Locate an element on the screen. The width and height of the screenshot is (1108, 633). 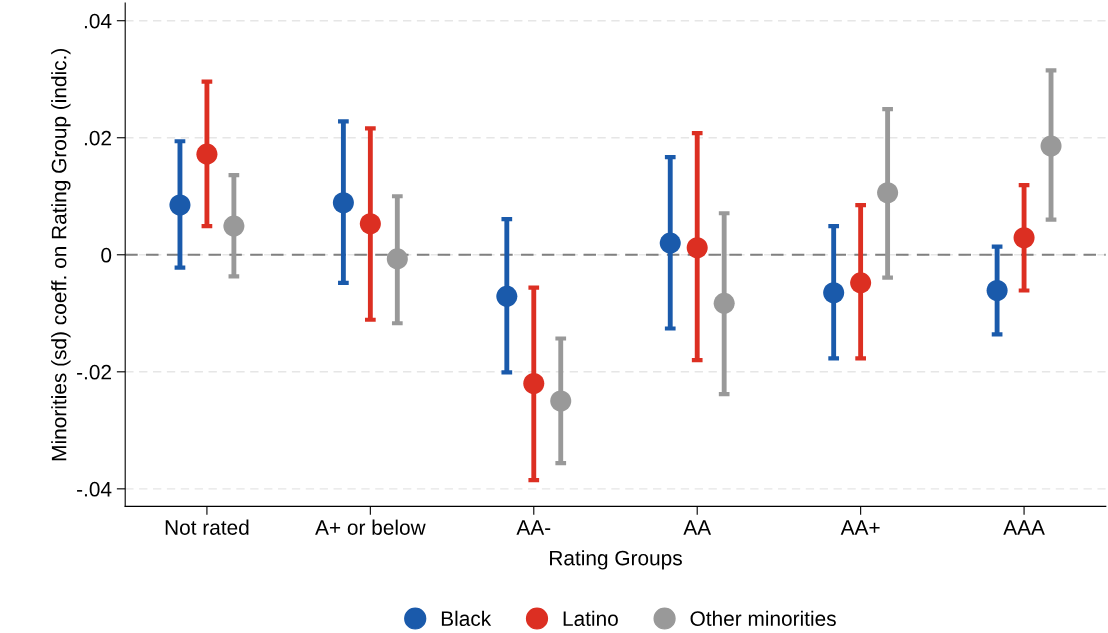
legend-label: Black is located at coordinates (466, 618).